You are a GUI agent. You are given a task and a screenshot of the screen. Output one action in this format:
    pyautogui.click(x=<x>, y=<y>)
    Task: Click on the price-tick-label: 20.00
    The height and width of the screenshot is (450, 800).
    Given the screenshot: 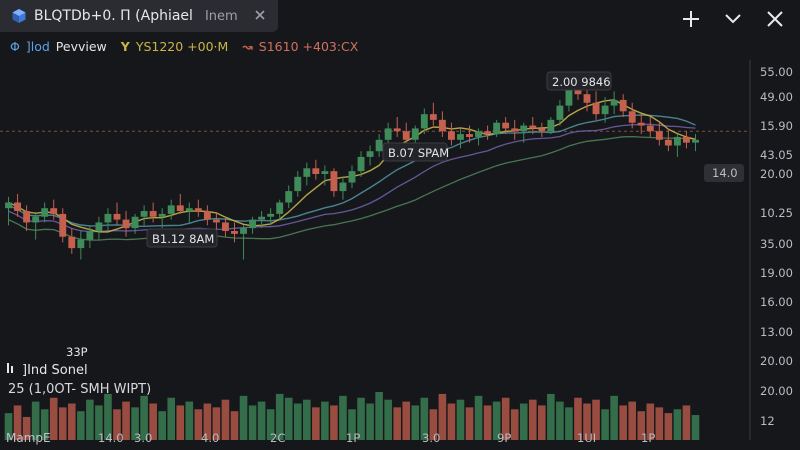 What is the action you would take?
    pyautogui.click(x=776, y=361)
    